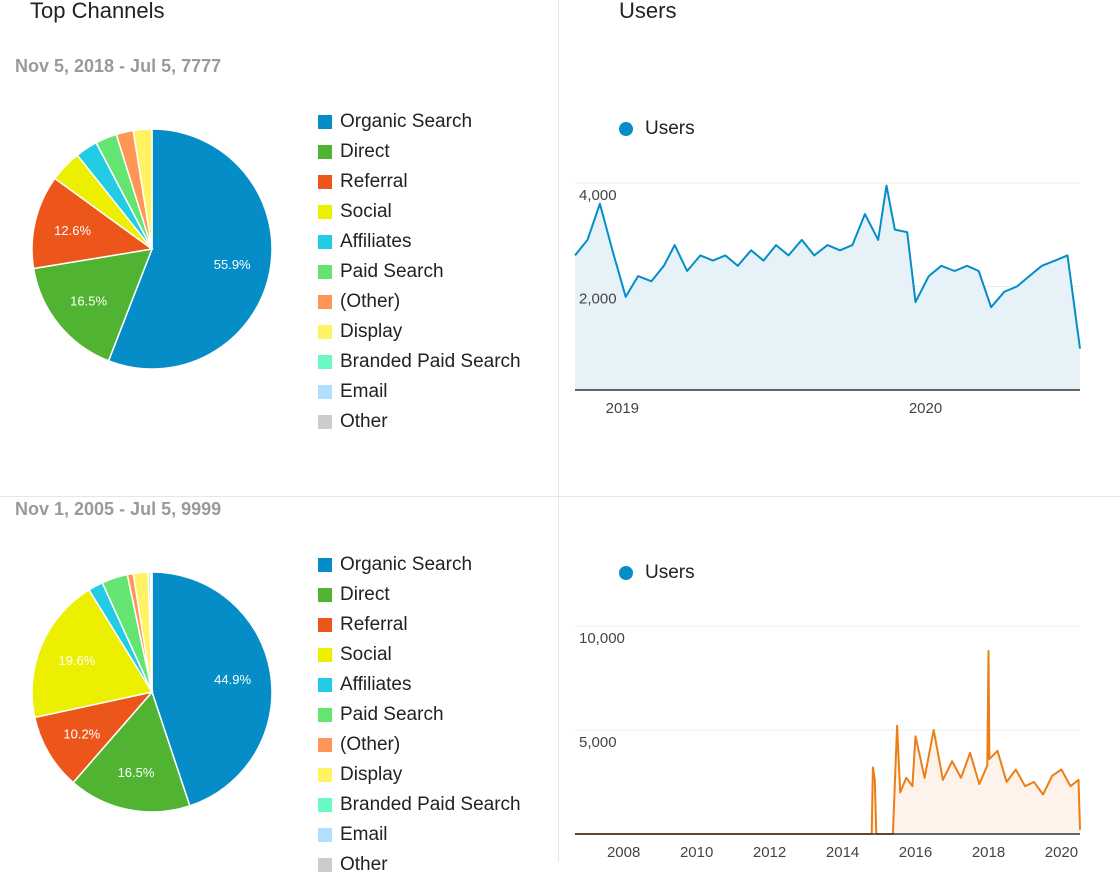 The width and height of the screenshot is (1120, 880). Describe the element at coordinates (560, 496) in the screenshot. I see `horizontal-divider` at that location.